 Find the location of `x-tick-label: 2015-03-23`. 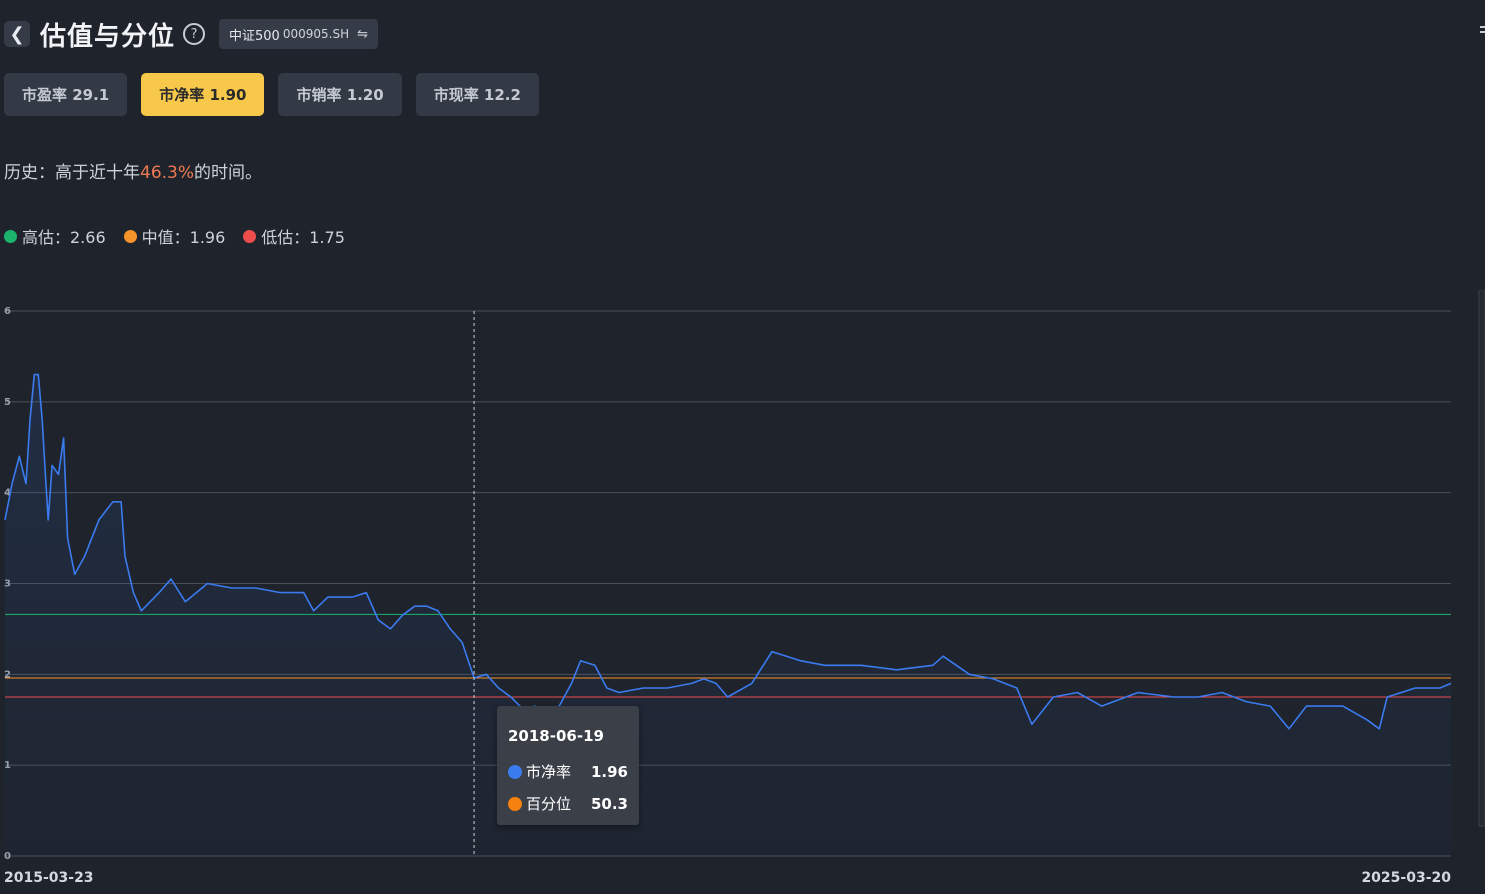

x-tick-label: 2015-03-23 is located at coordinates (49, 878).